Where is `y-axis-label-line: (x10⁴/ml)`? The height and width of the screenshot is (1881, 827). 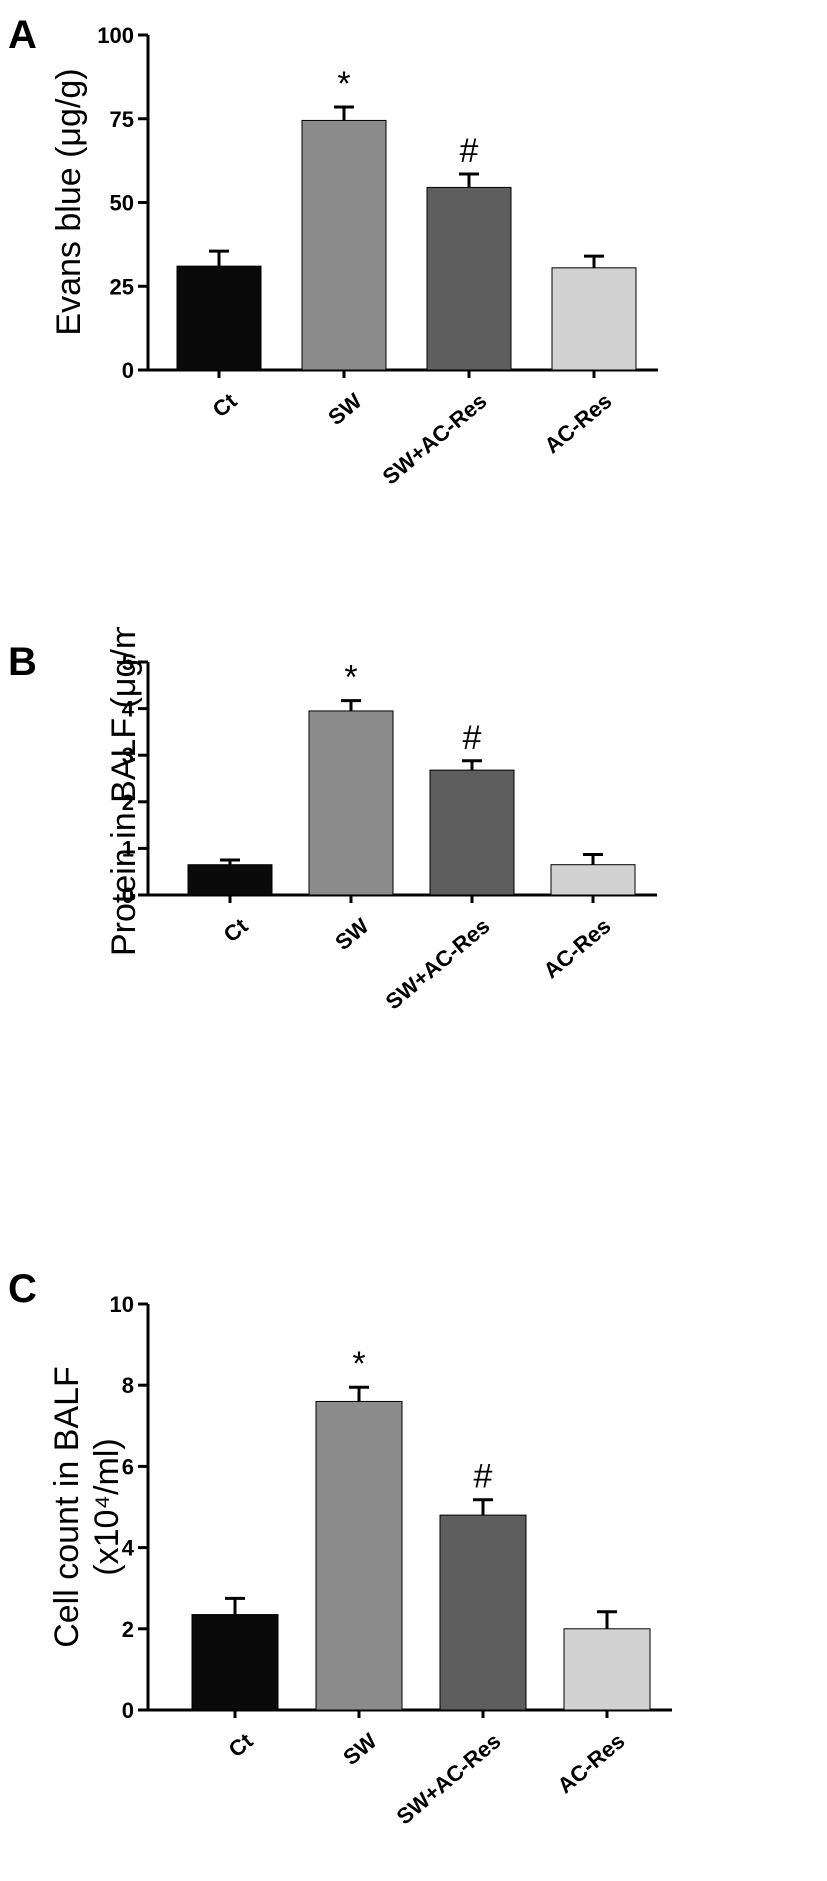 y-axis-label-line: (x10⁴/ml) is located at coordinates (107, 1506).